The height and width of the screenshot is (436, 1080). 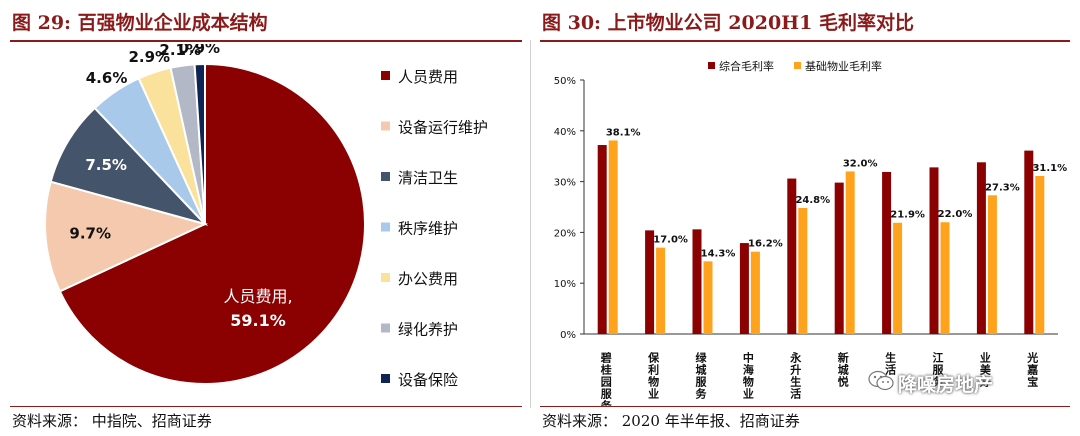 I want to click on x-category-label-7: 生活, so click(x=890, y=363).